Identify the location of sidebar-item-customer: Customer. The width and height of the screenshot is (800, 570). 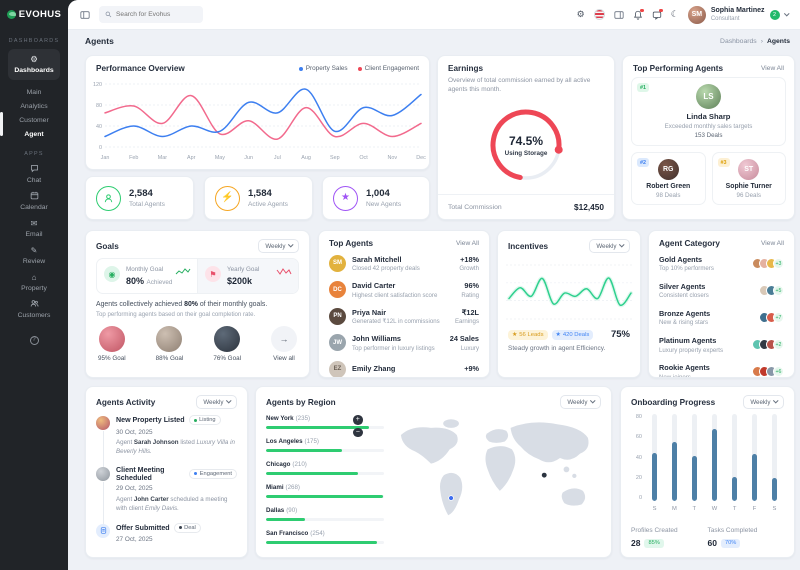
(34, 120).